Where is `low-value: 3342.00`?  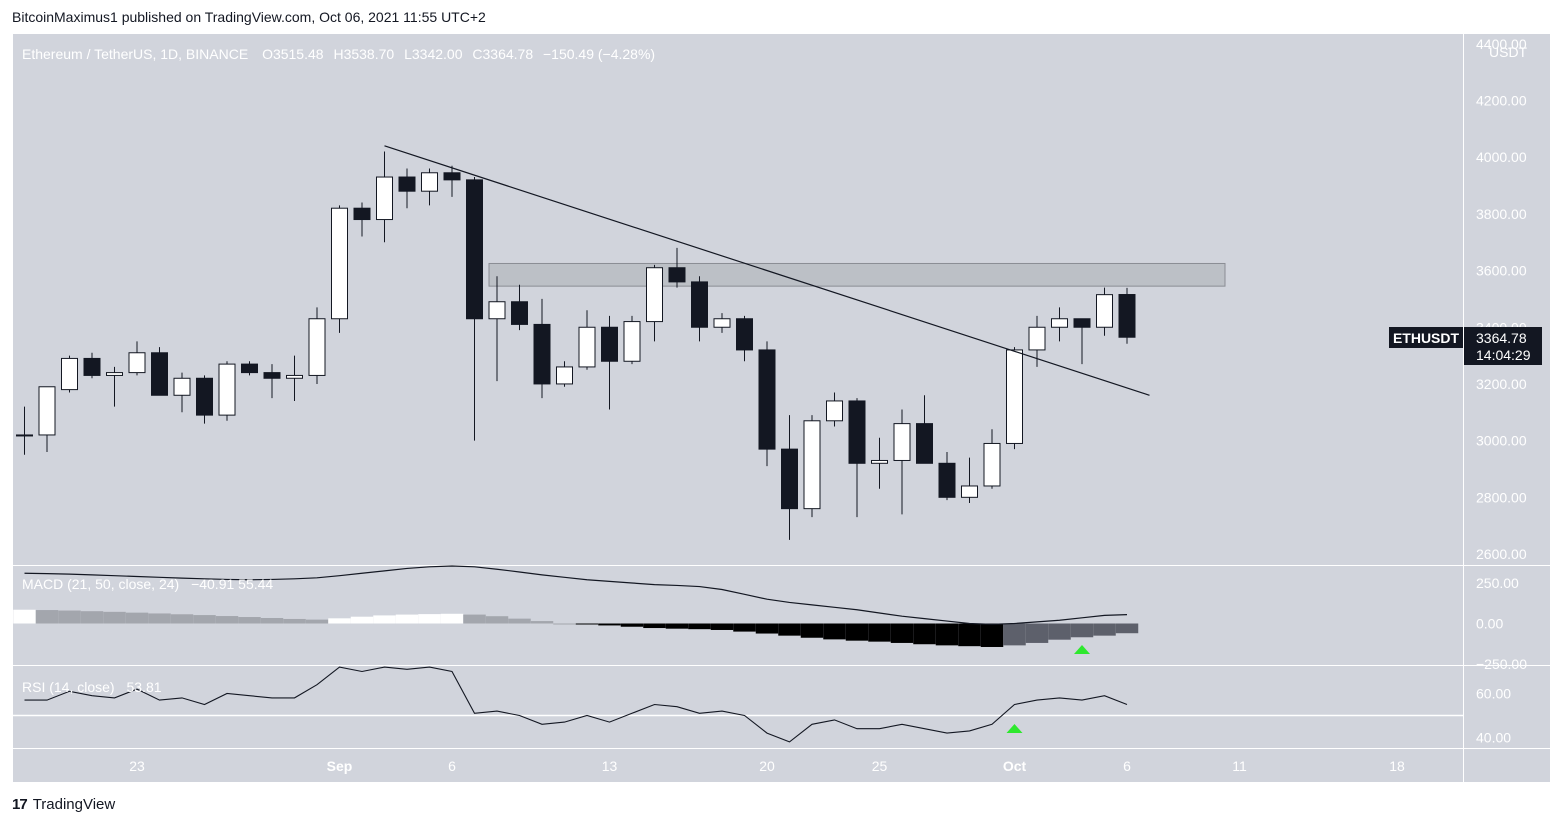
low-value: 3342.00 is located at coordinates (437, 54).